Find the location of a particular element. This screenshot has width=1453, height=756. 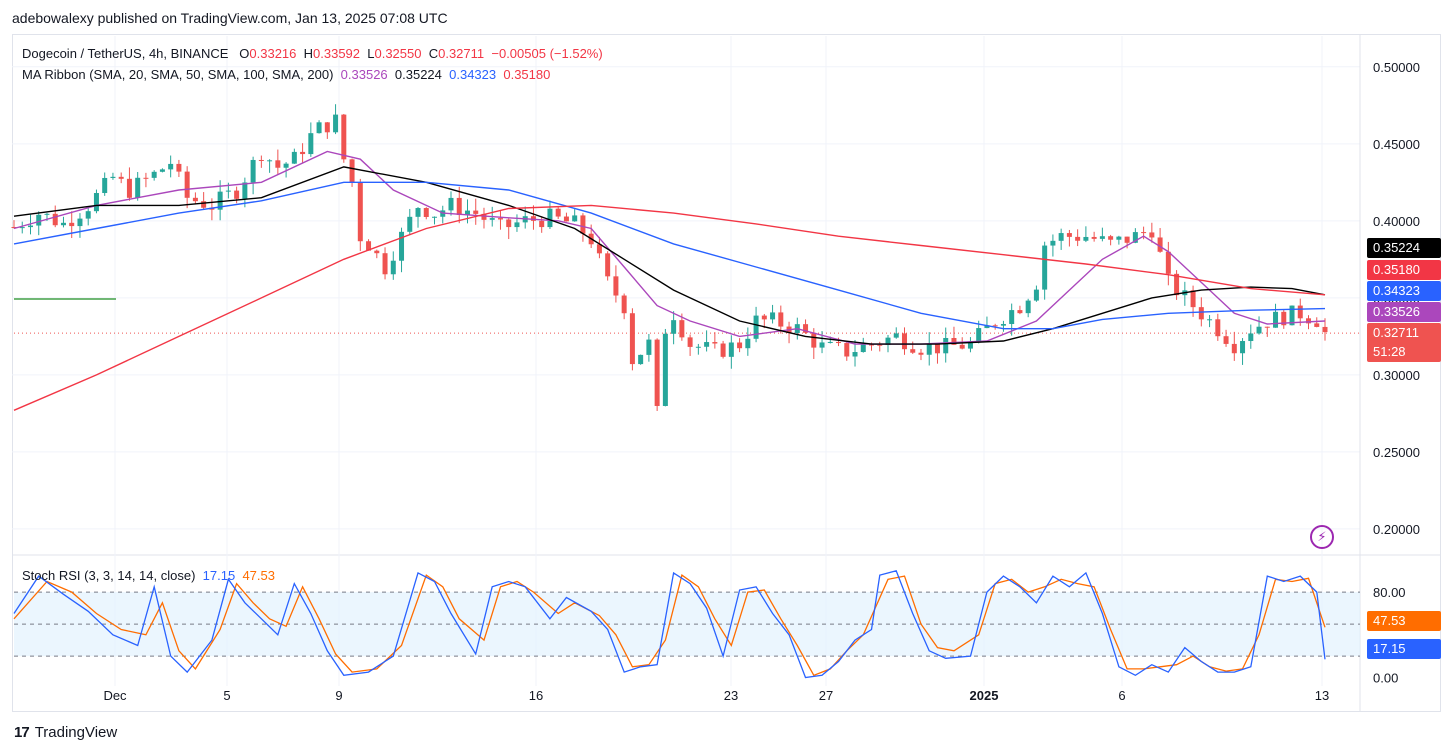

x-tick-label: 2025 is located at coordinates (984, 695).